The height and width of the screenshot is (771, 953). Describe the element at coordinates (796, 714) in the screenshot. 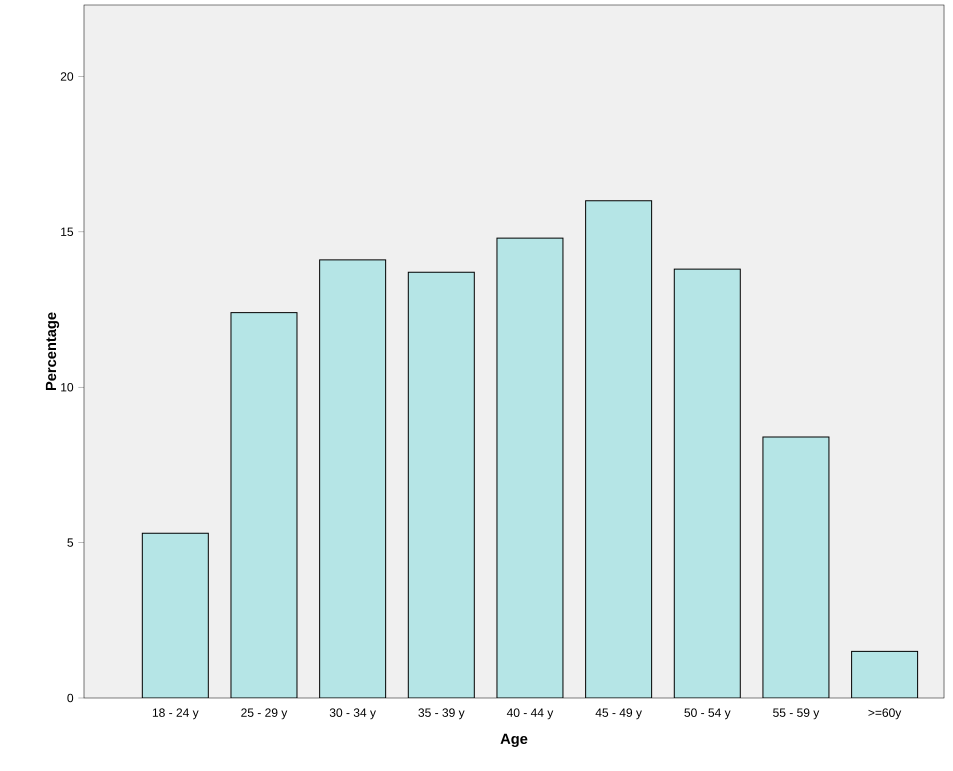

I see `x-tick-label: 55 - 59 y` at that location.